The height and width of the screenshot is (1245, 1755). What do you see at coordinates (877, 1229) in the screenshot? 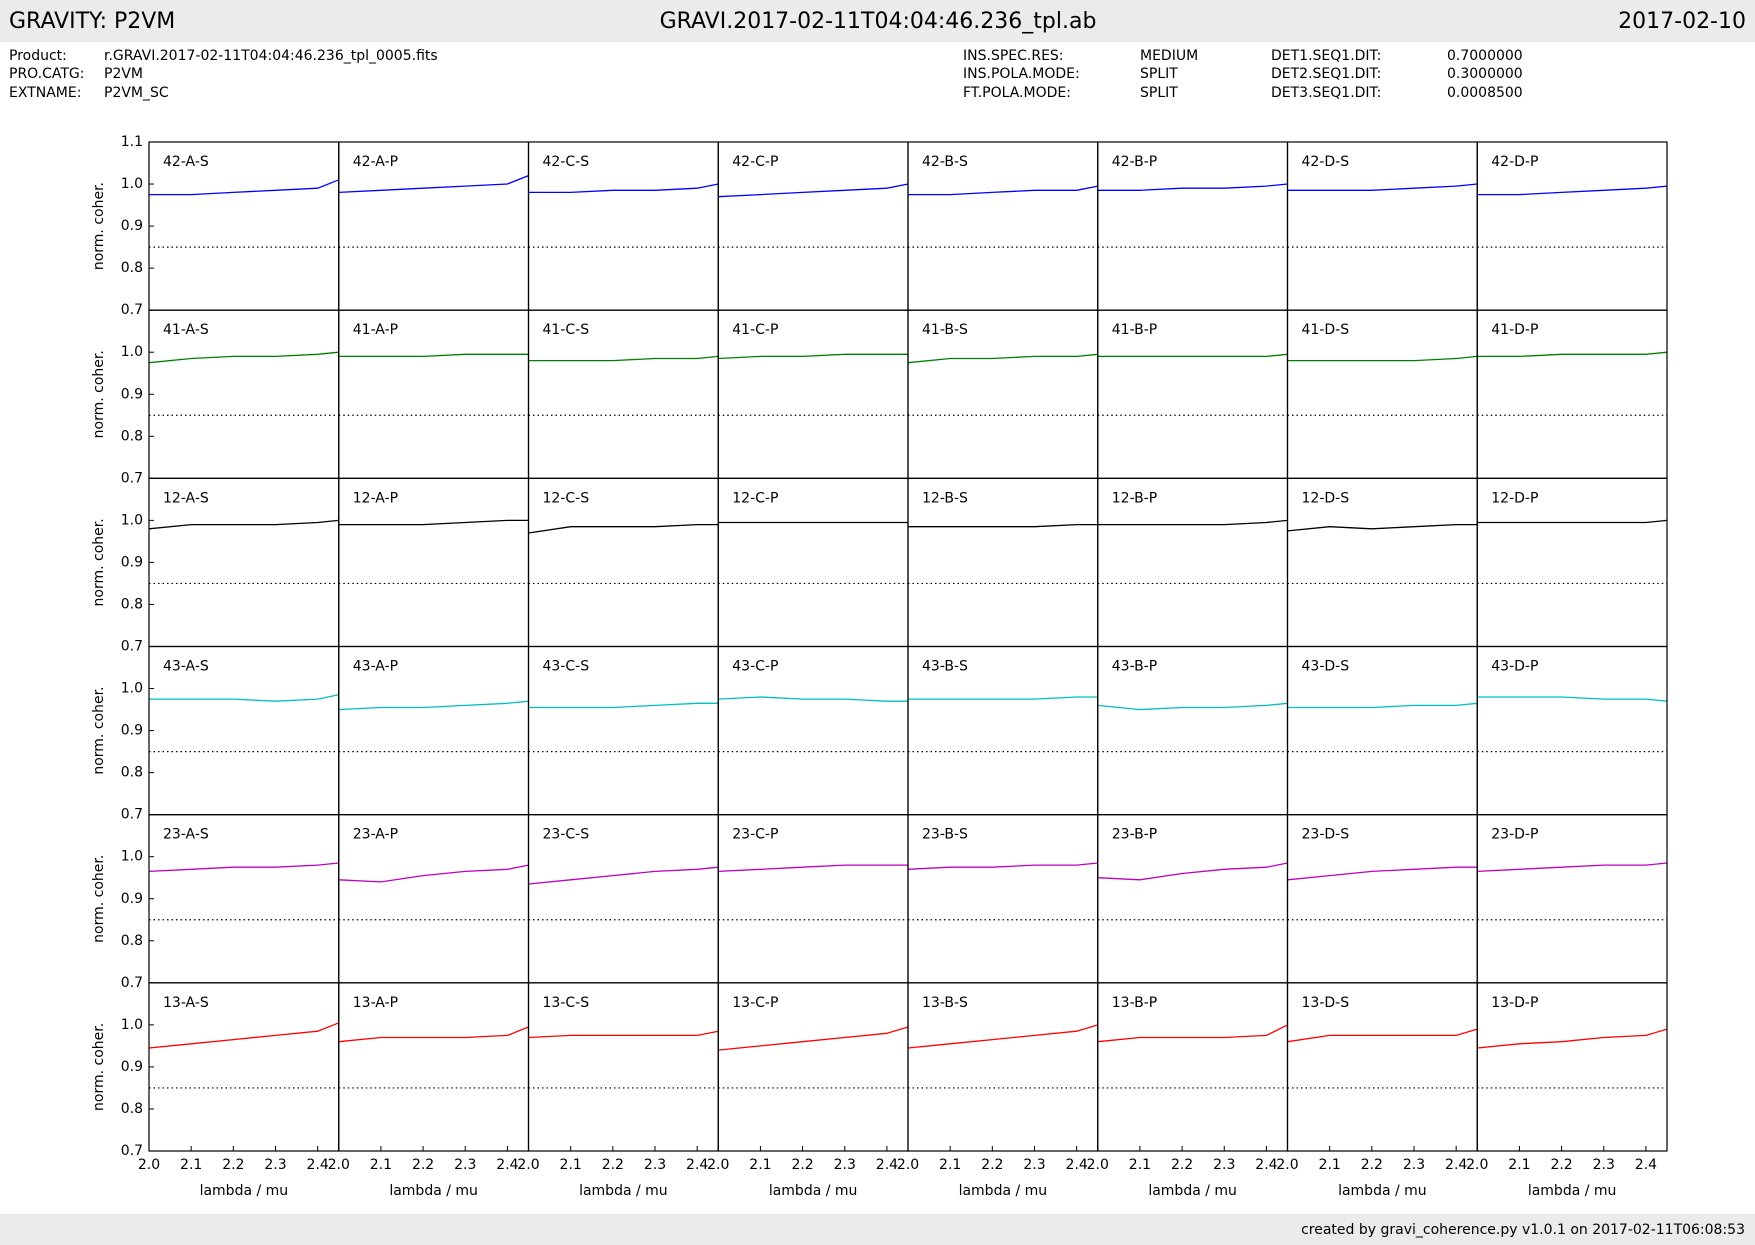
I see `footer-bar` at bounding box center [877, 1229].